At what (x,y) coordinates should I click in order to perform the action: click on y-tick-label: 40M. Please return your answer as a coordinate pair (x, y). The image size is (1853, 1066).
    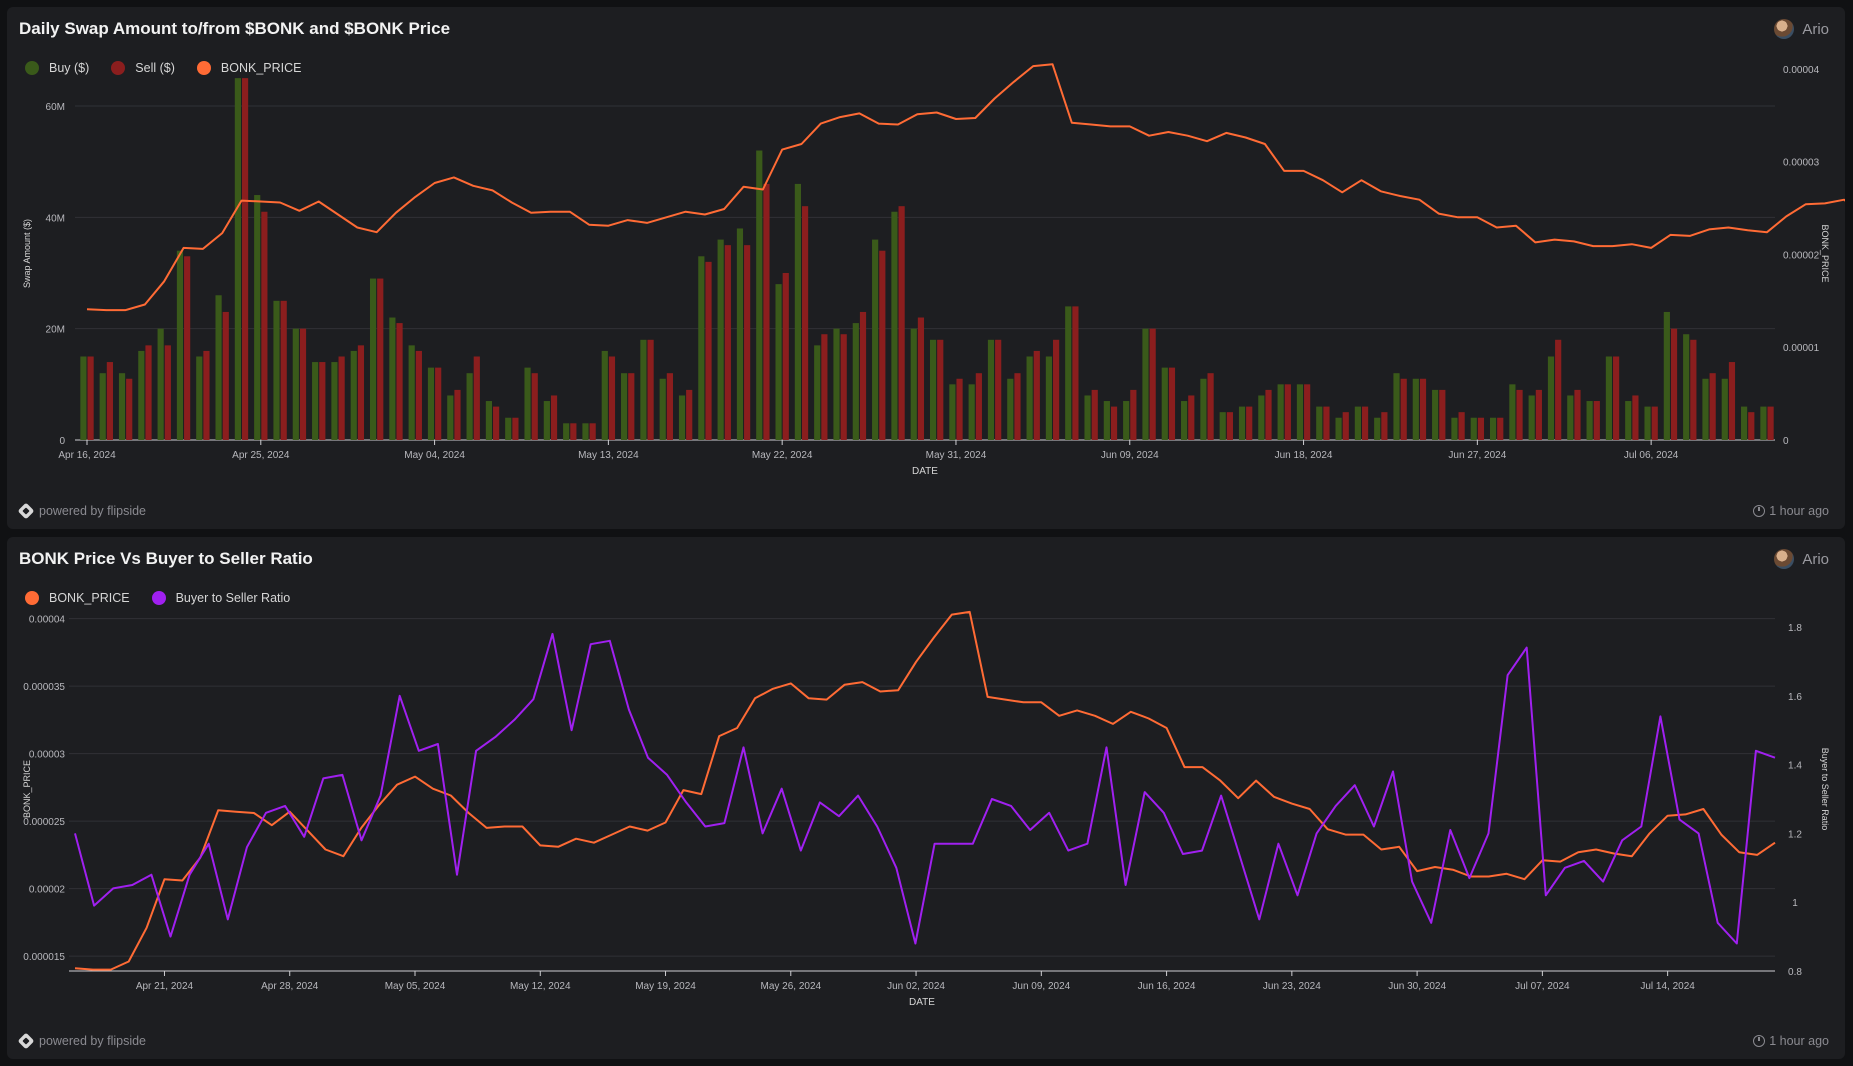
    Looking at the image, I should click on (55, 218).